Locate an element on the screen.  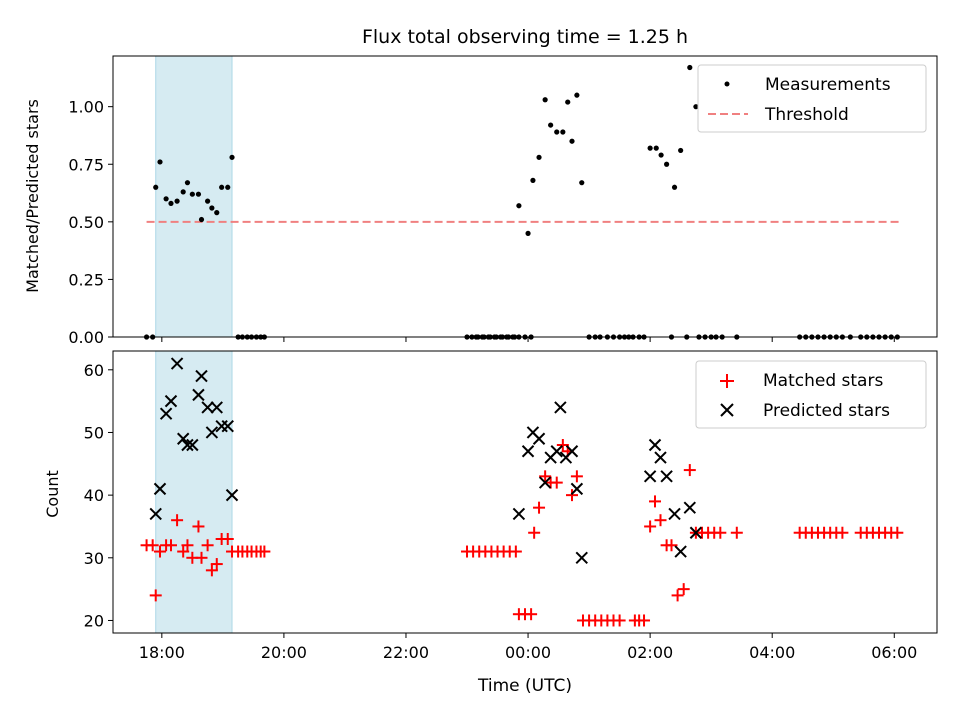
legend-predicted-marker is located at coordinates (727, 410).